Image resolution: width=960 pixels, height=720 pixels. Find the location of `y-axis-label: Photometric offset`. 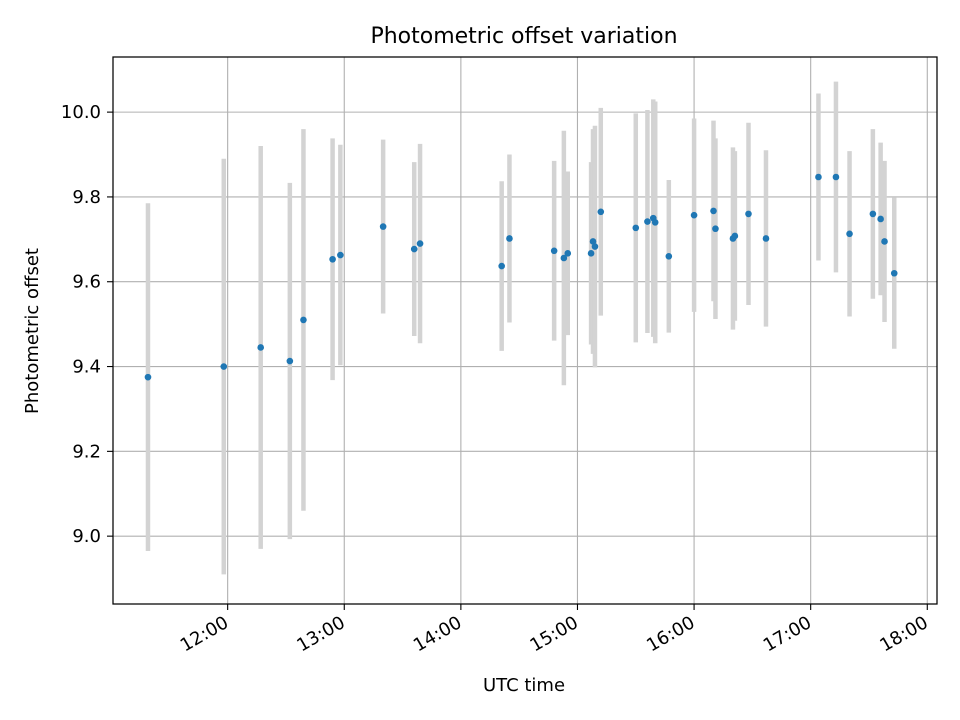

y-axis-label: Photometric offset is located at coordinates (32, 331).